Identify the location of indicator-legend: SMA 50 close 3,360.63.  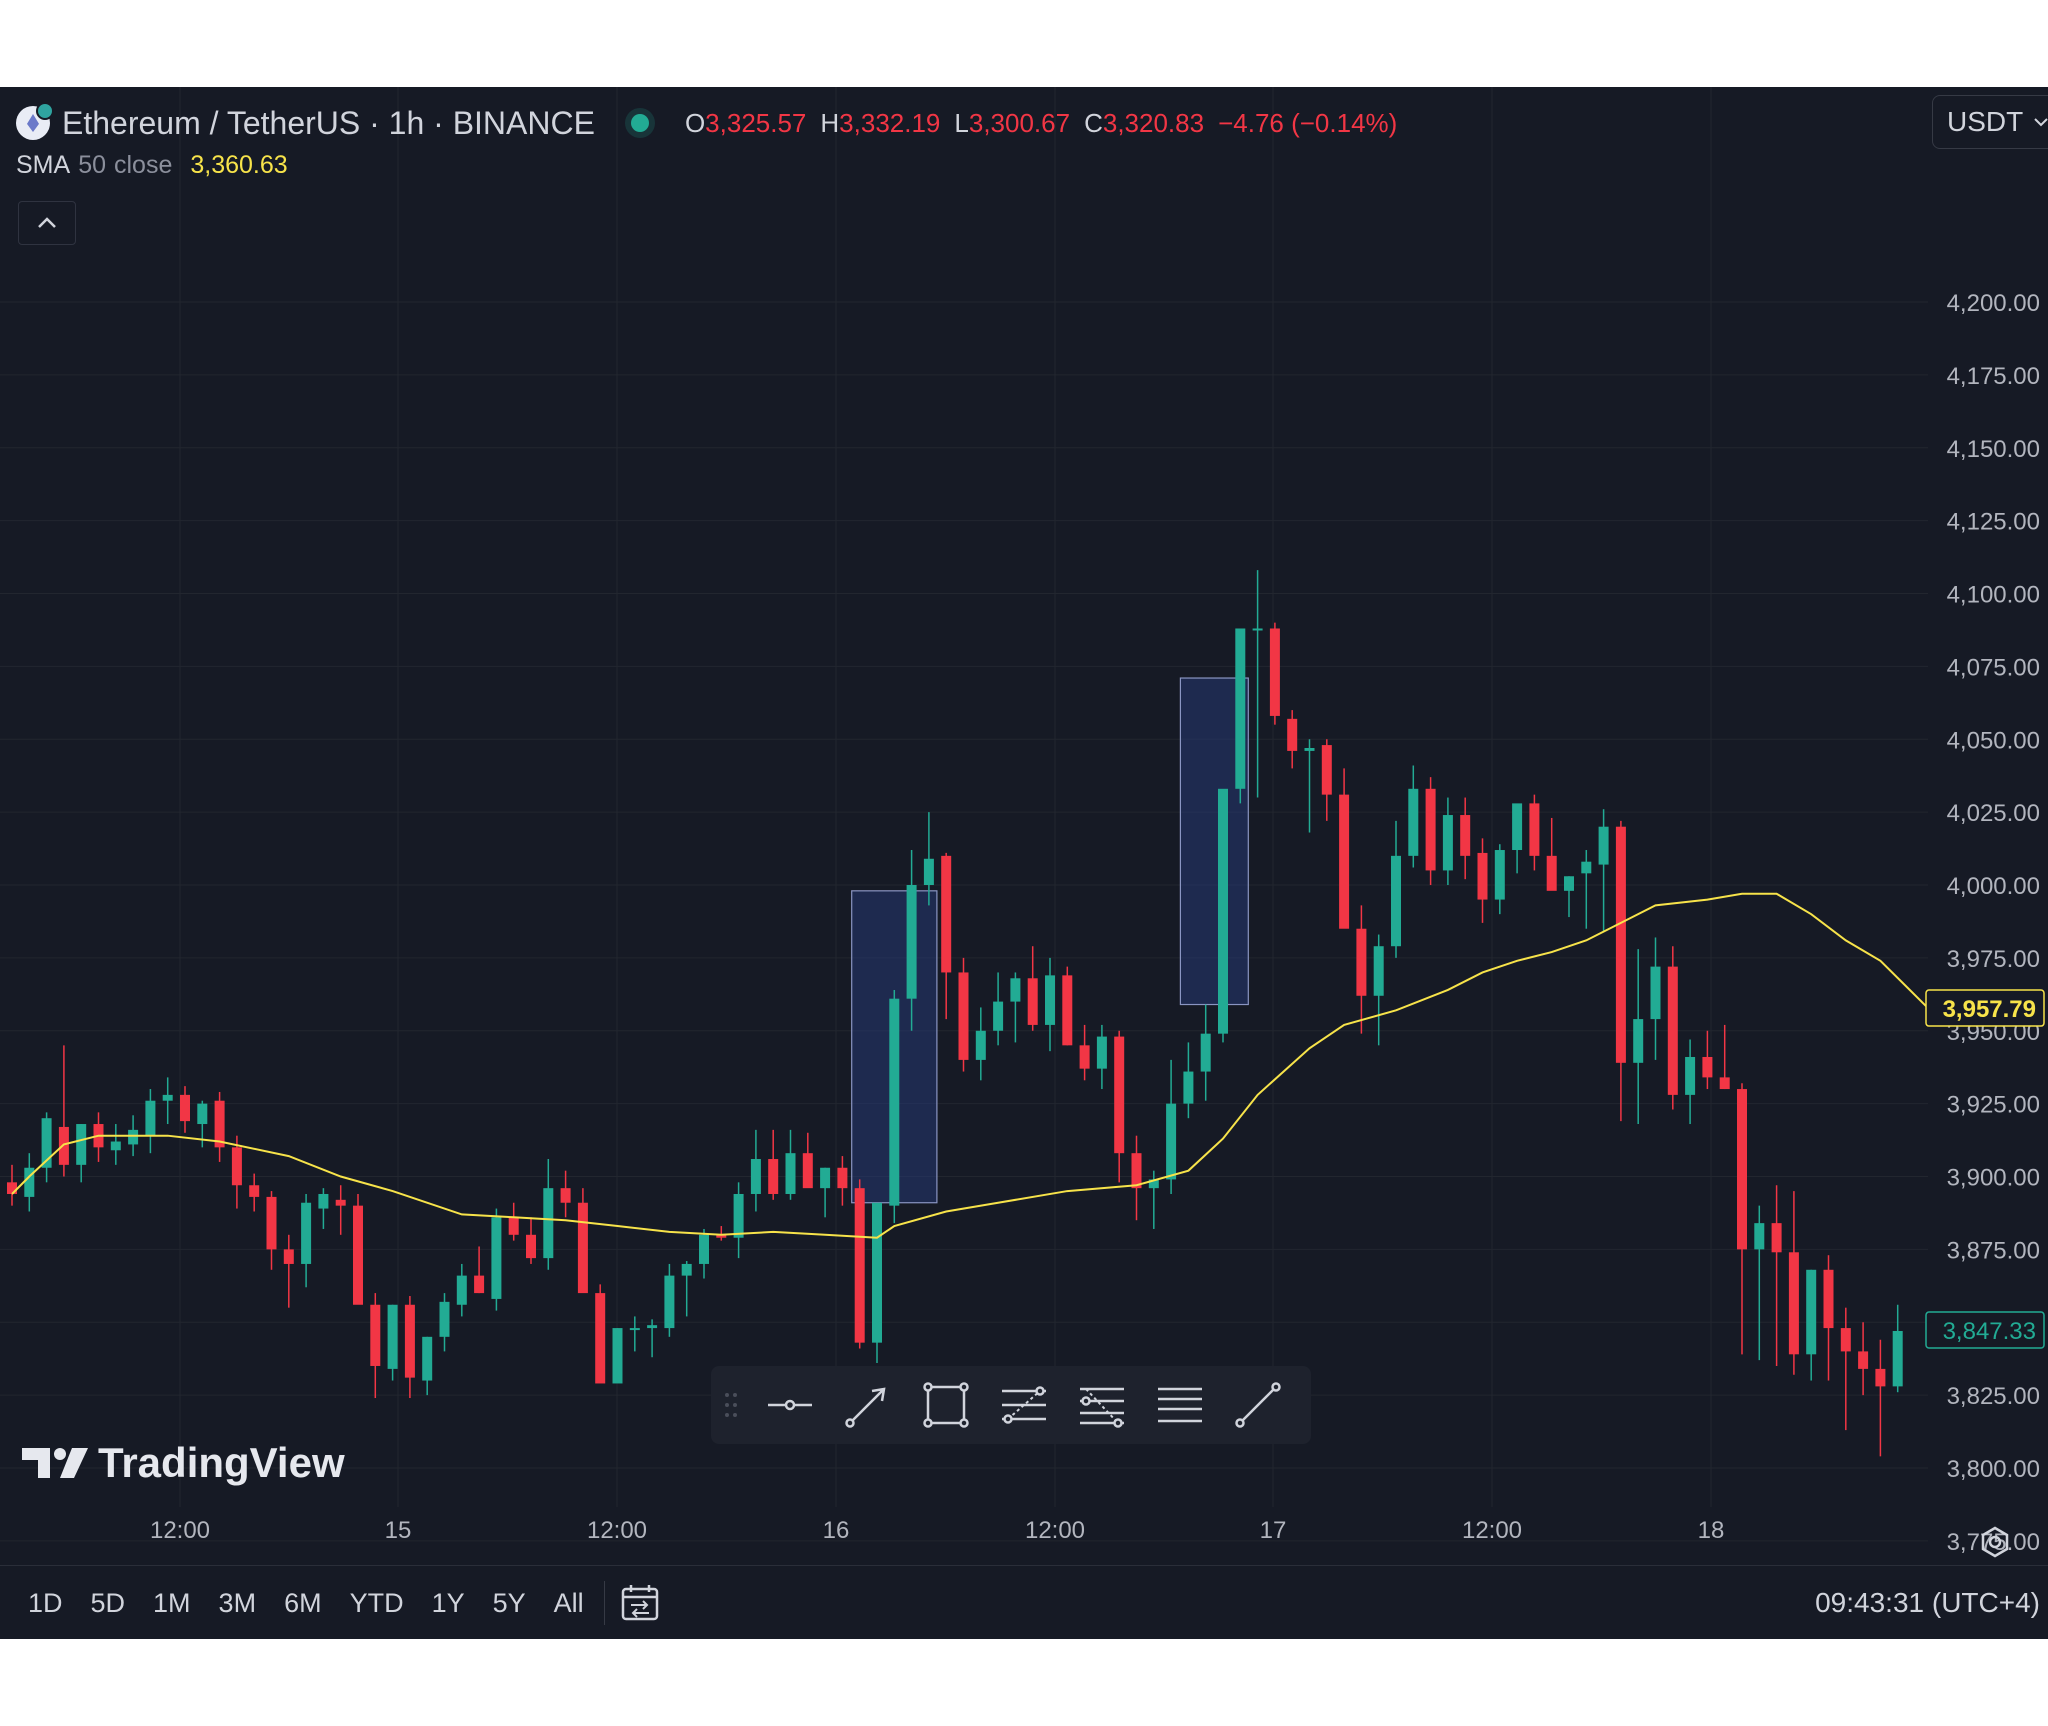
(152, 165).